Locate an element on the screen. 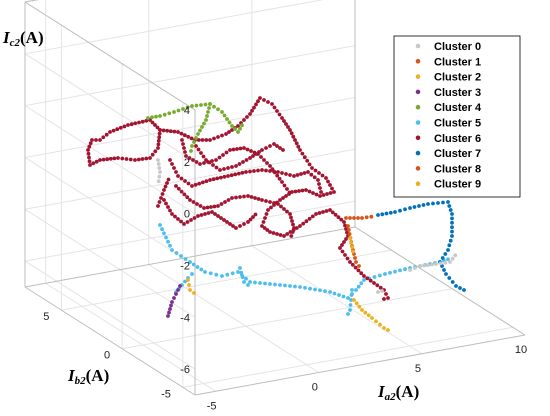 This screenshot has width=550, height=416. legend-label: Cluster 6 is located at coordinates (457, 139).